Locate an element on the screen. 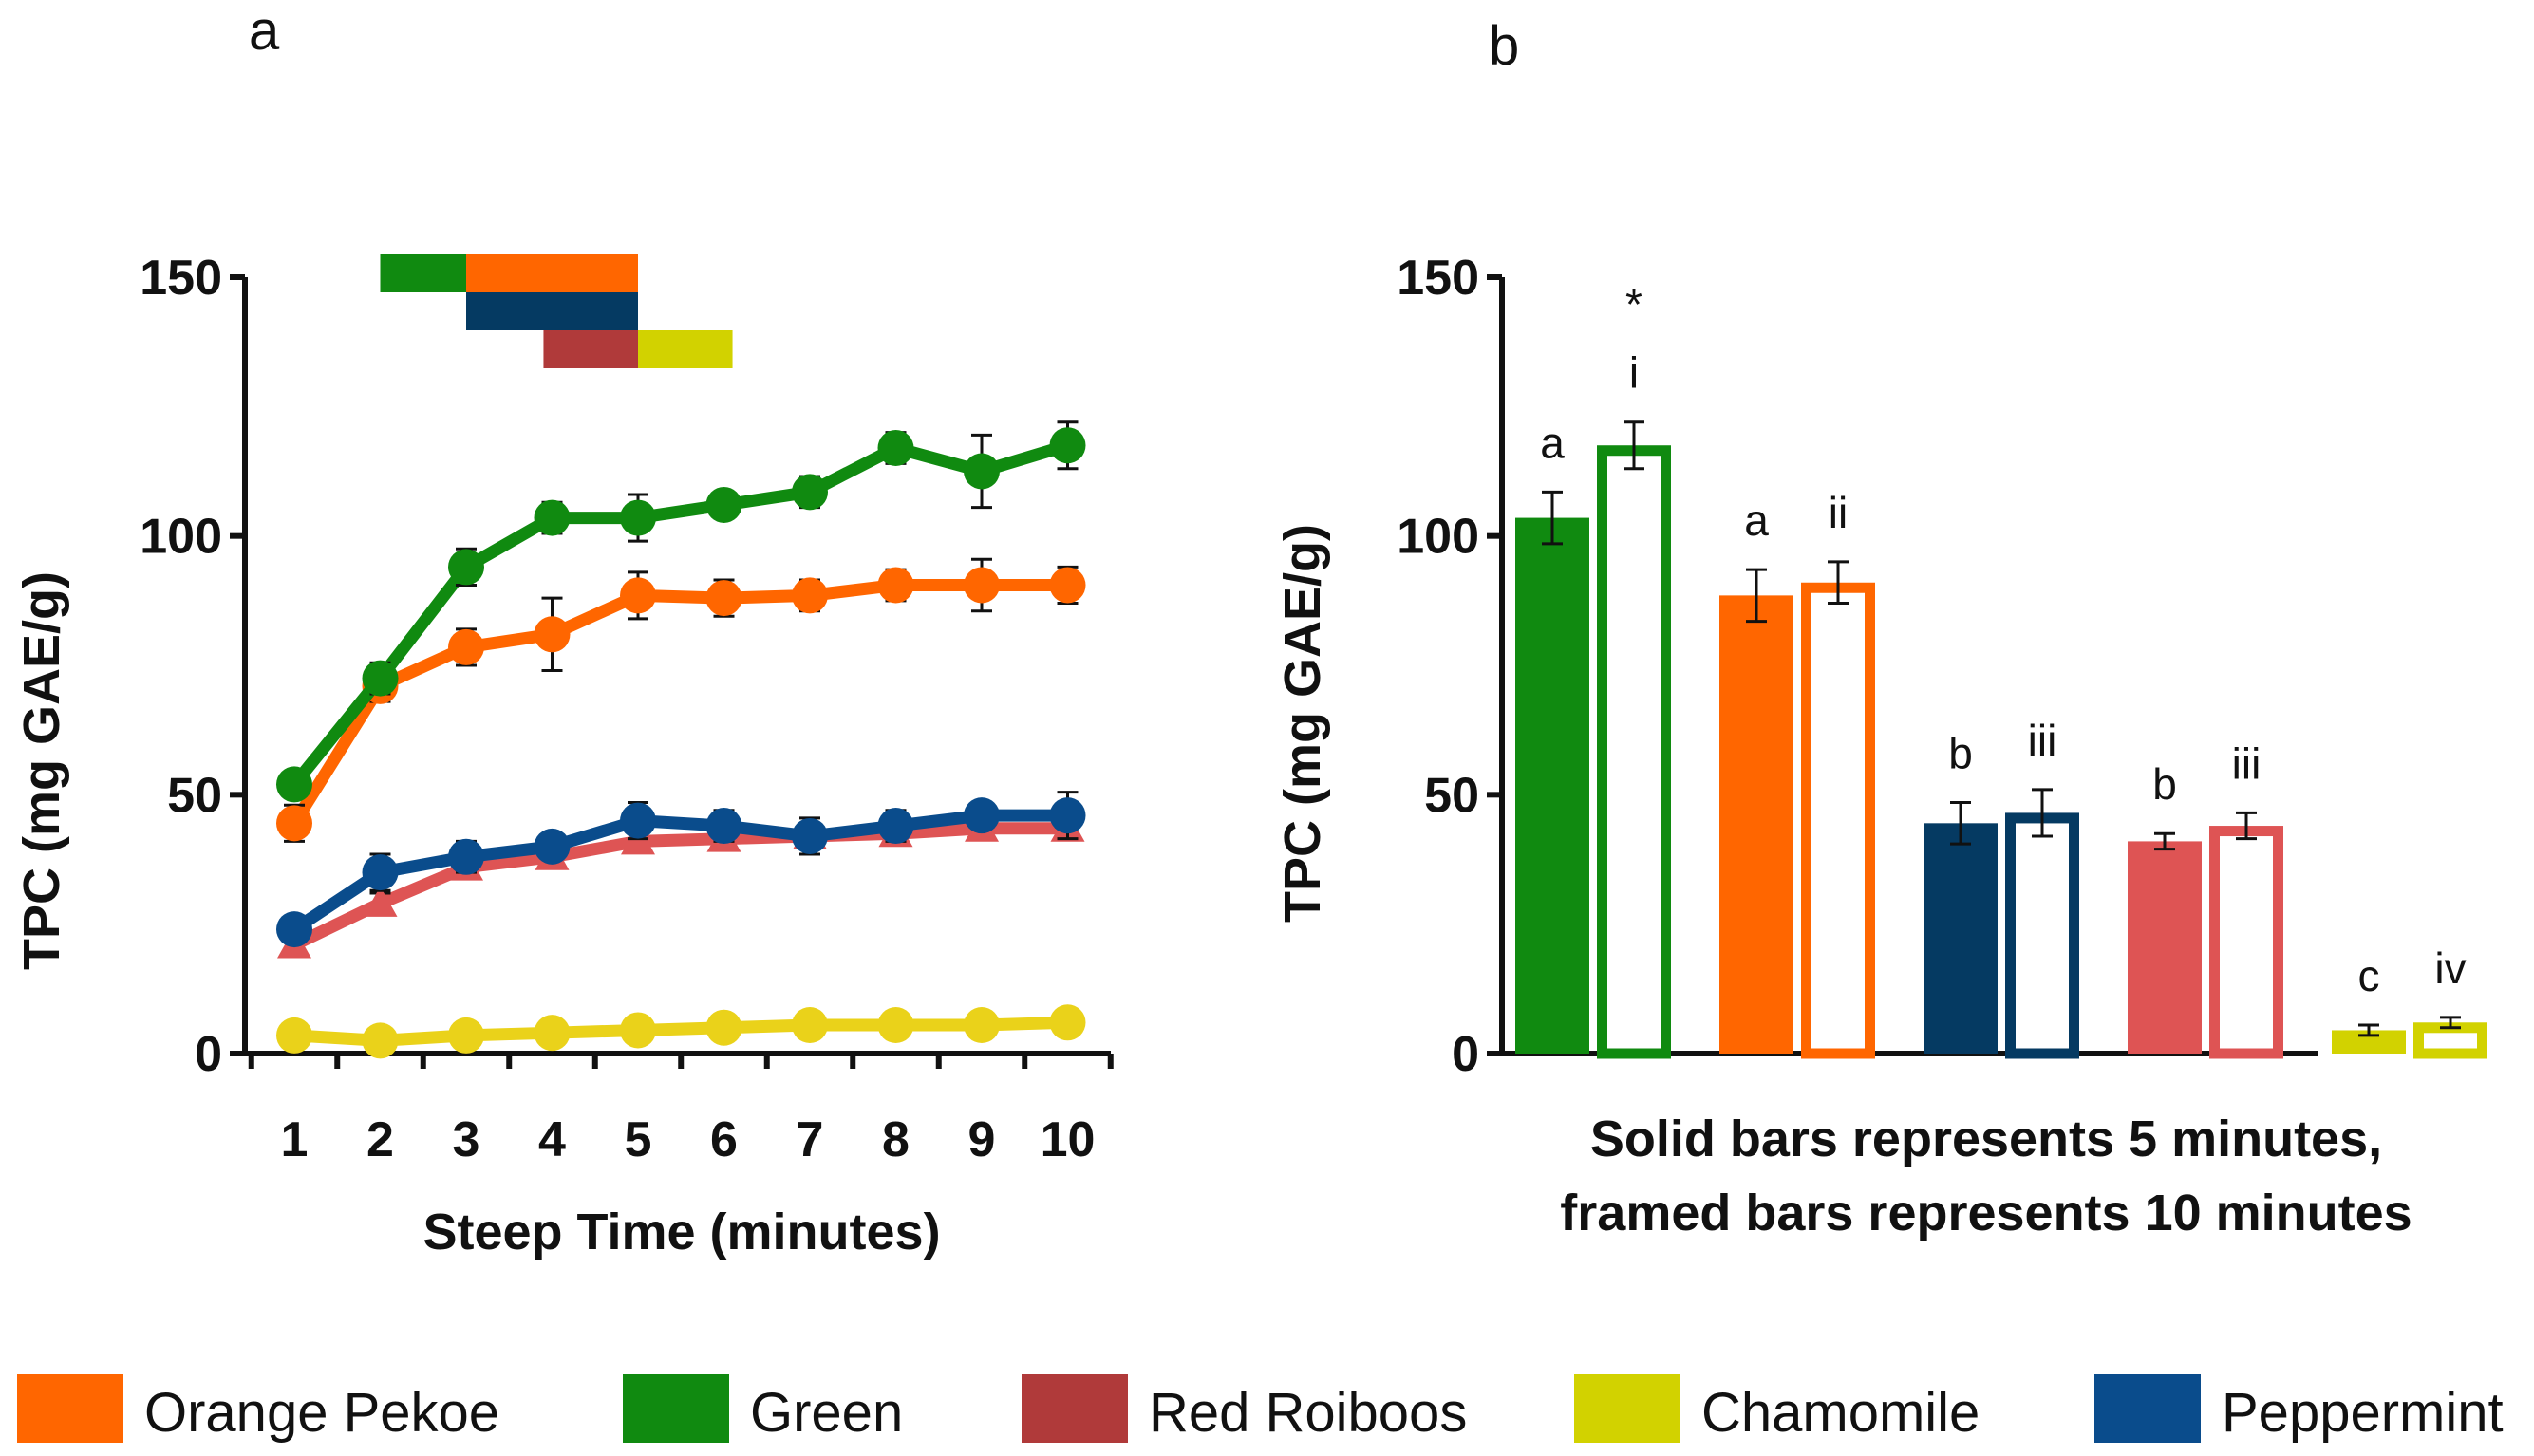 The width and height of the screenshot is (2534, 1456). series-peppermint is located at coordinates (681, 870).